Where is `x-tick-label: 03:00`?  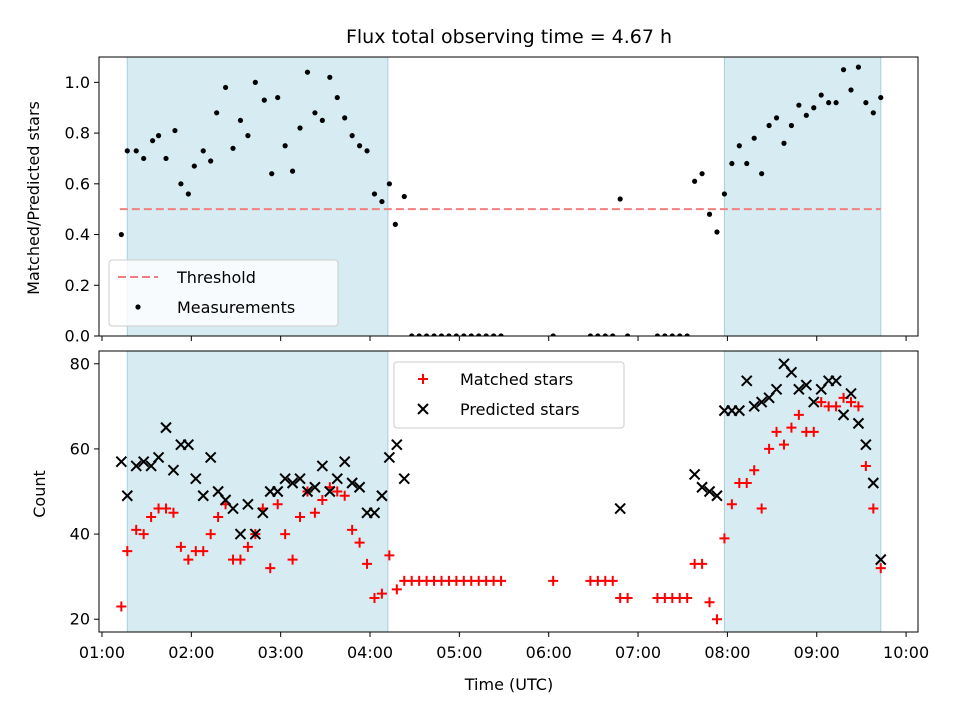 x-tick-label: 03:00 is located at coordinates (281, 652).